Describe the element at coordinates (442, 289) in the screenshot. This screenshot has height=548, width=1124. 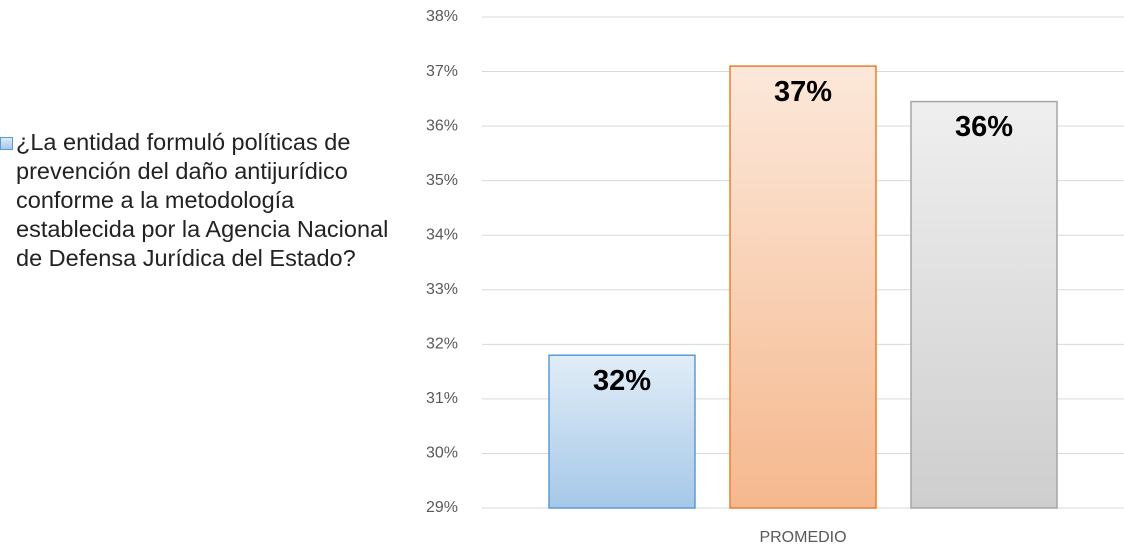
I see `y-tick-label: 33%` at that location.